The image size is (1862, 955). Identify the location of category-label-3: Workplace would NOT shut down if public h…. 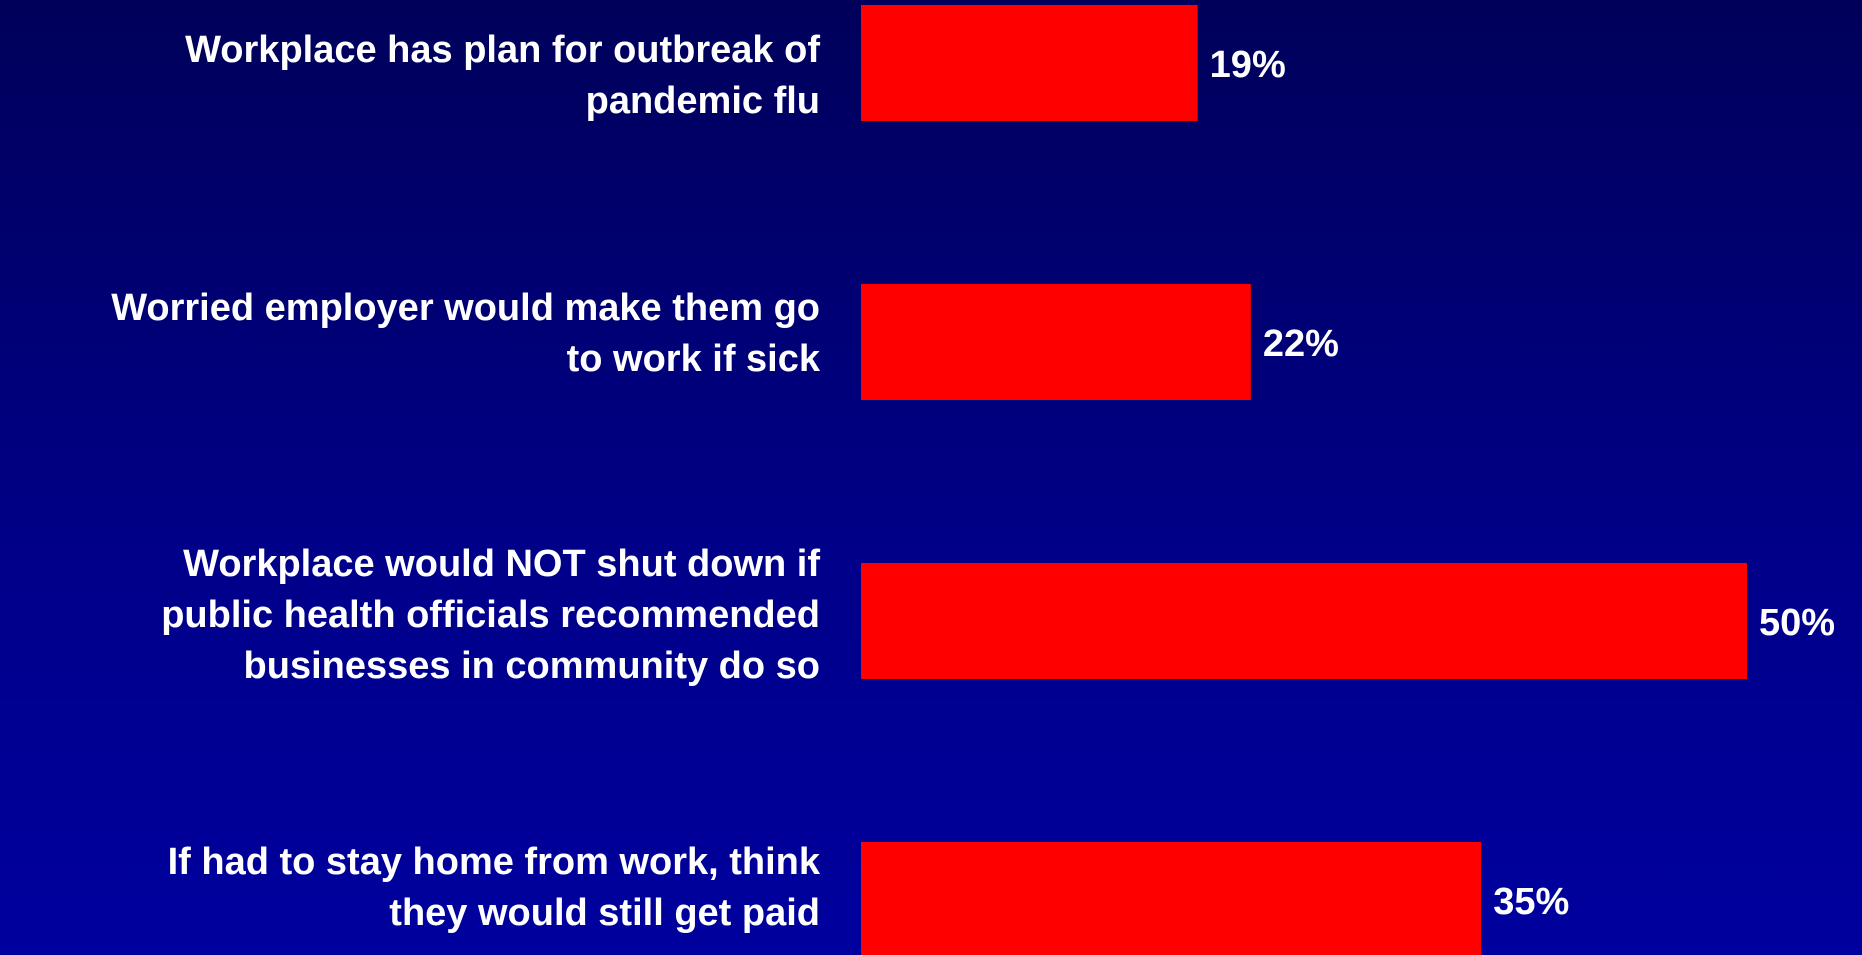
(490, 615).